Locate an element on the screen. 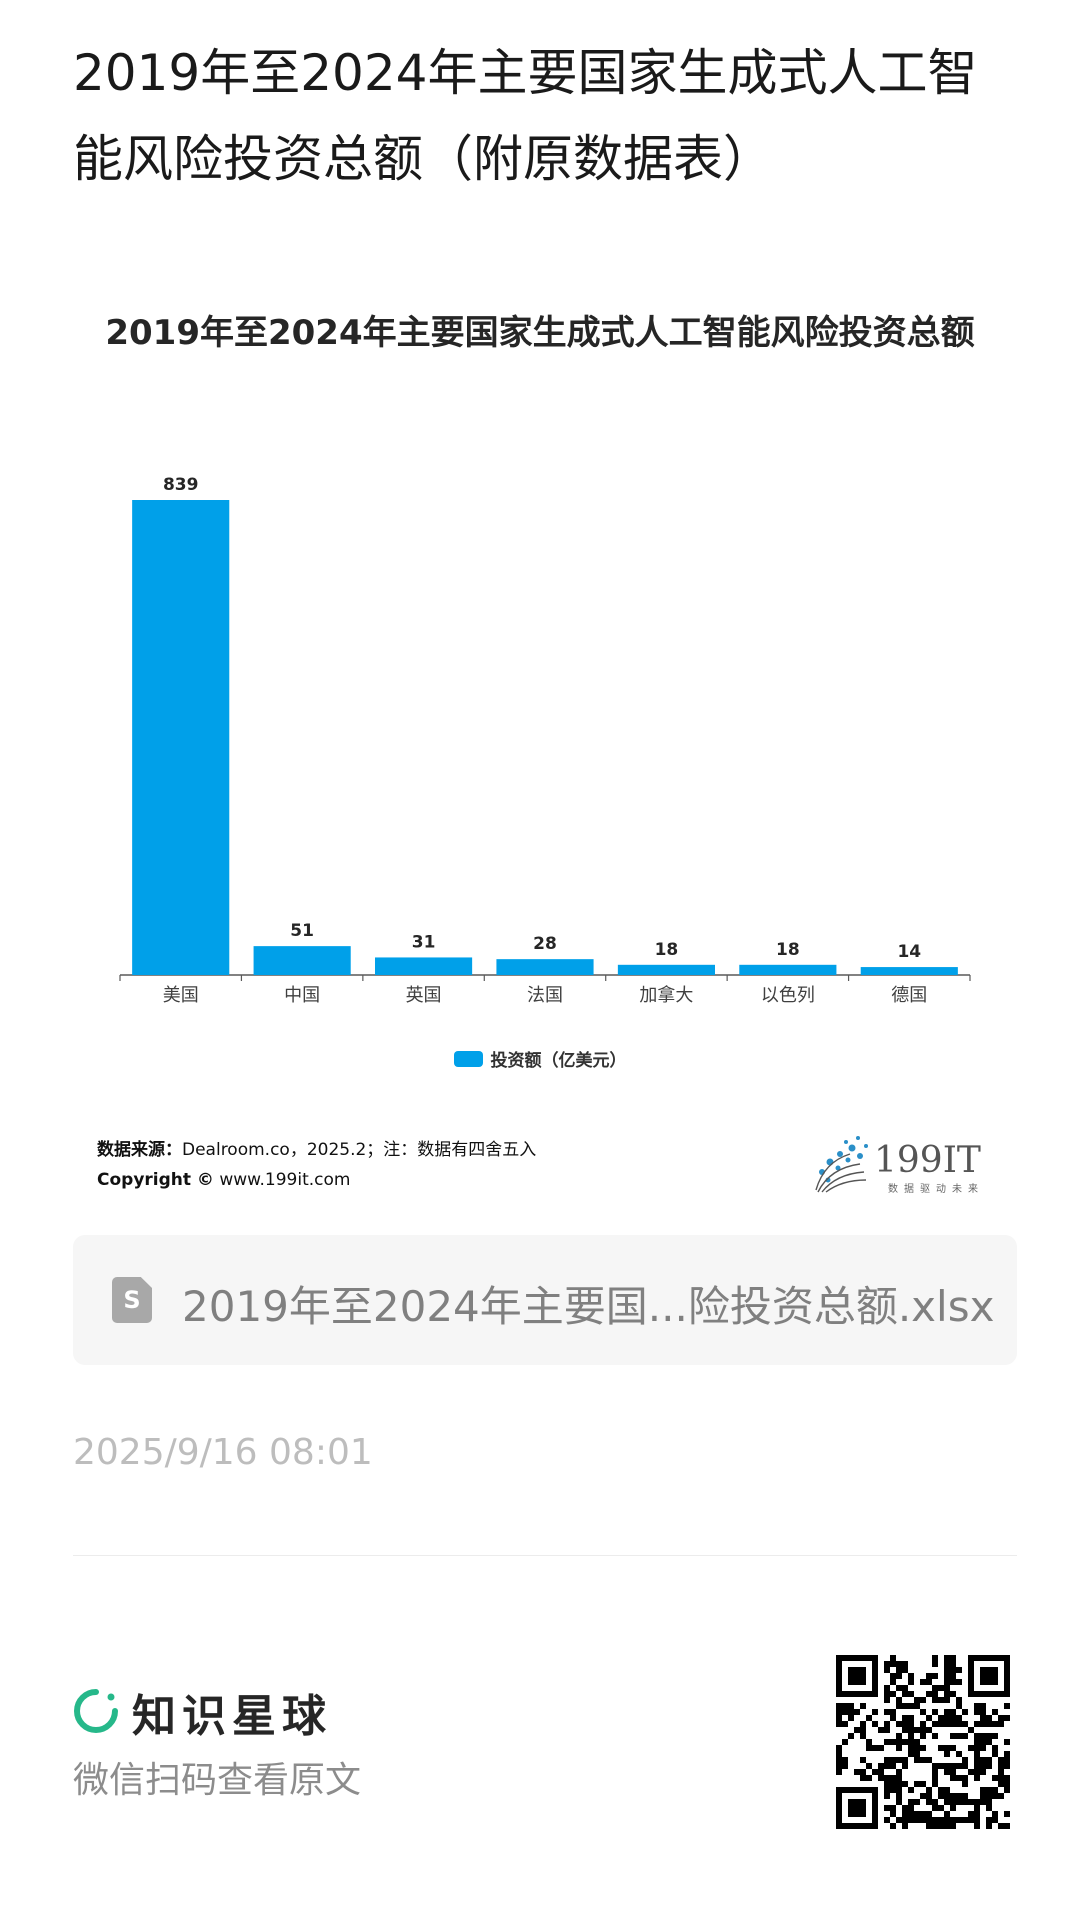 This screenshot has width=1080, height=1912. category-label: 加拿大 is located at coordinates (666, 995).